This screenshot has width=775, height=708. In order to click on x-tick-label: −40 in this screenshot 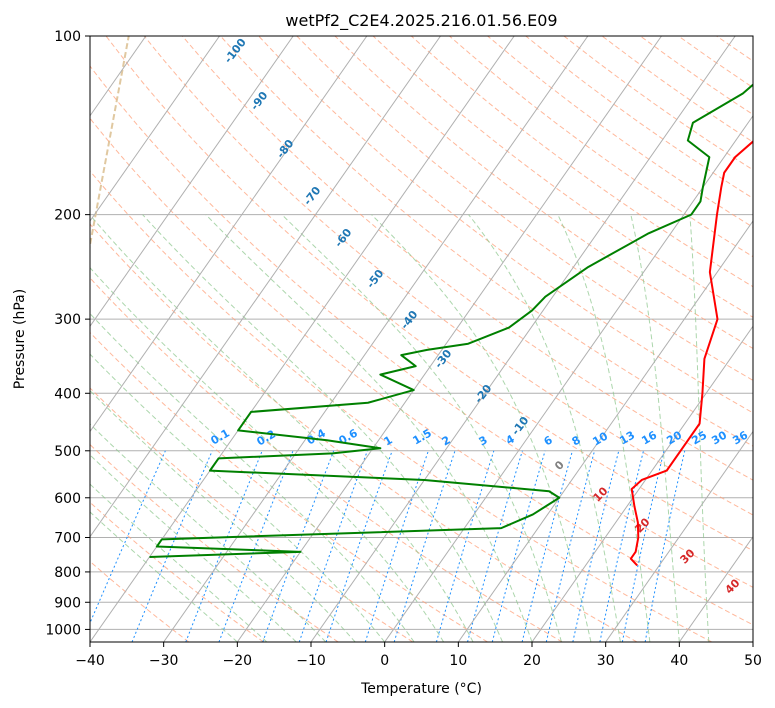, I will do `click(90, 661)`.